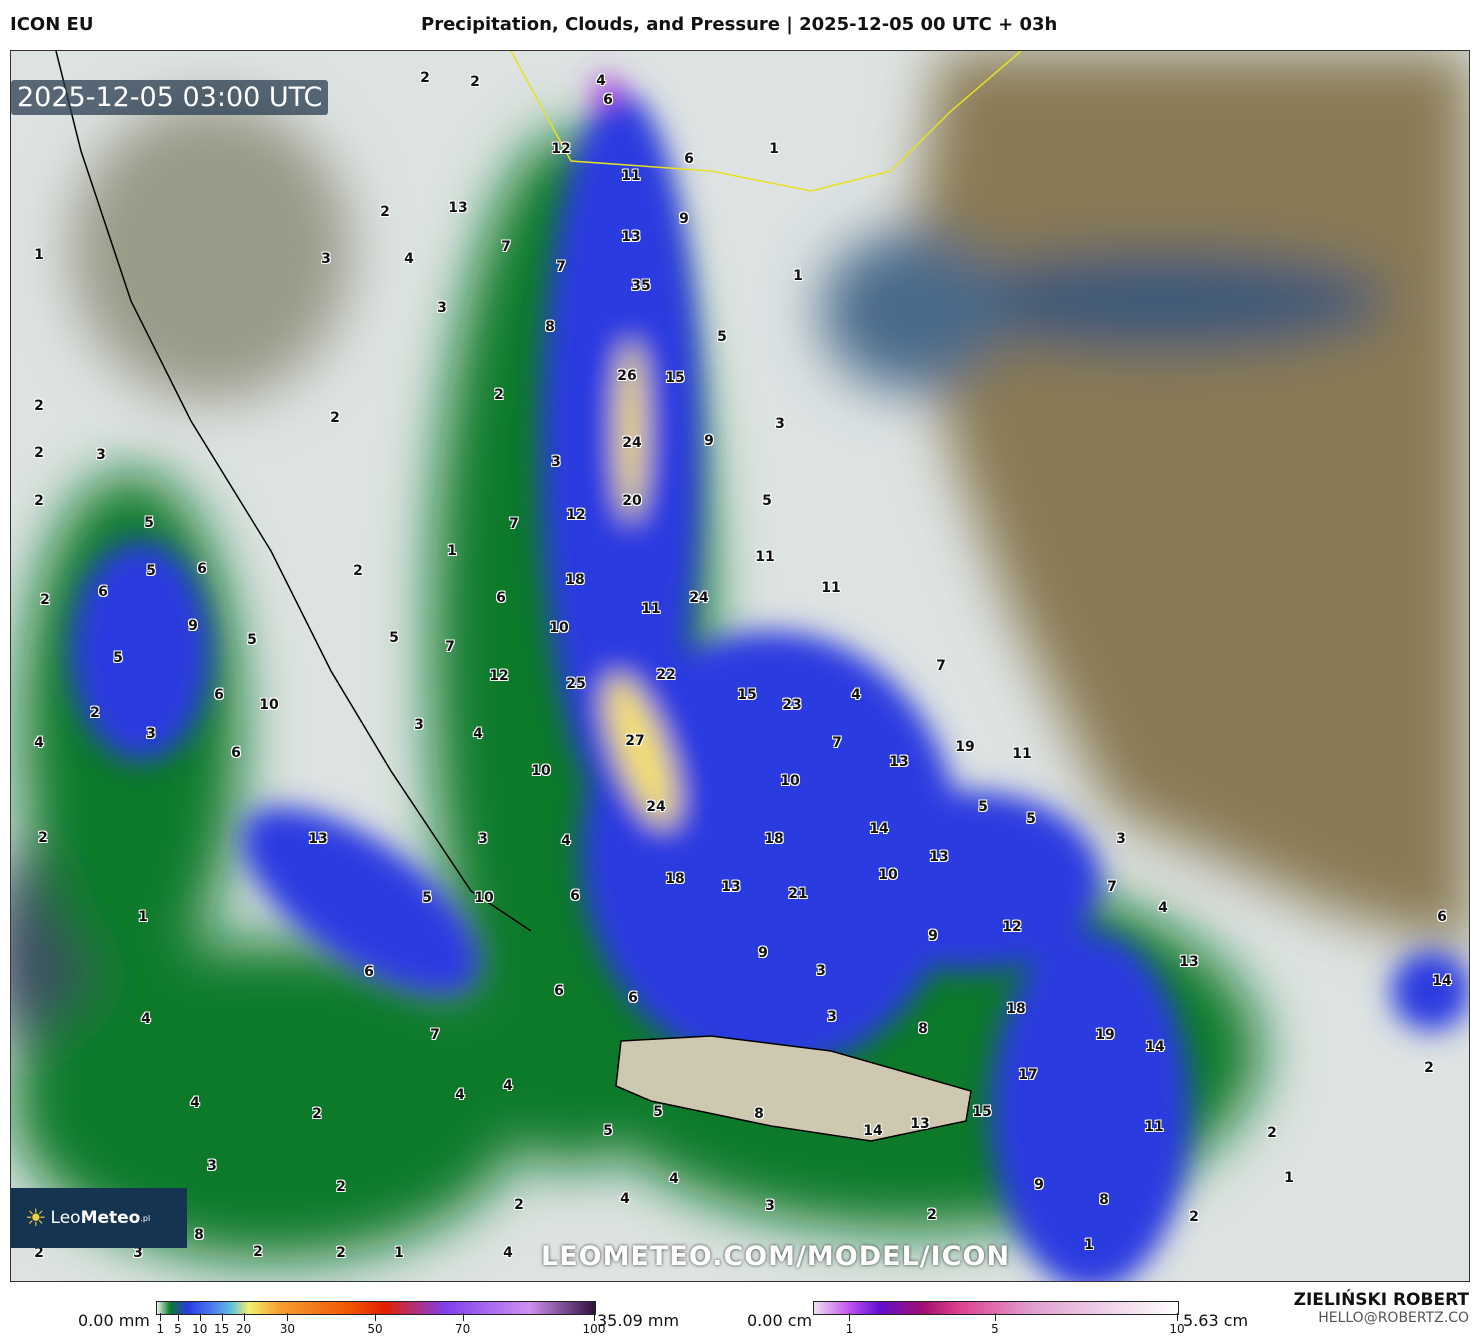 Image resolution: width=1479 pixels, height=1338 pixels. What do you see at coordinates (170, 97) in the screenshot?
I see `timestamp-badge: 2025-12-05 03:00 UTC` at bounding box center [170, 97].